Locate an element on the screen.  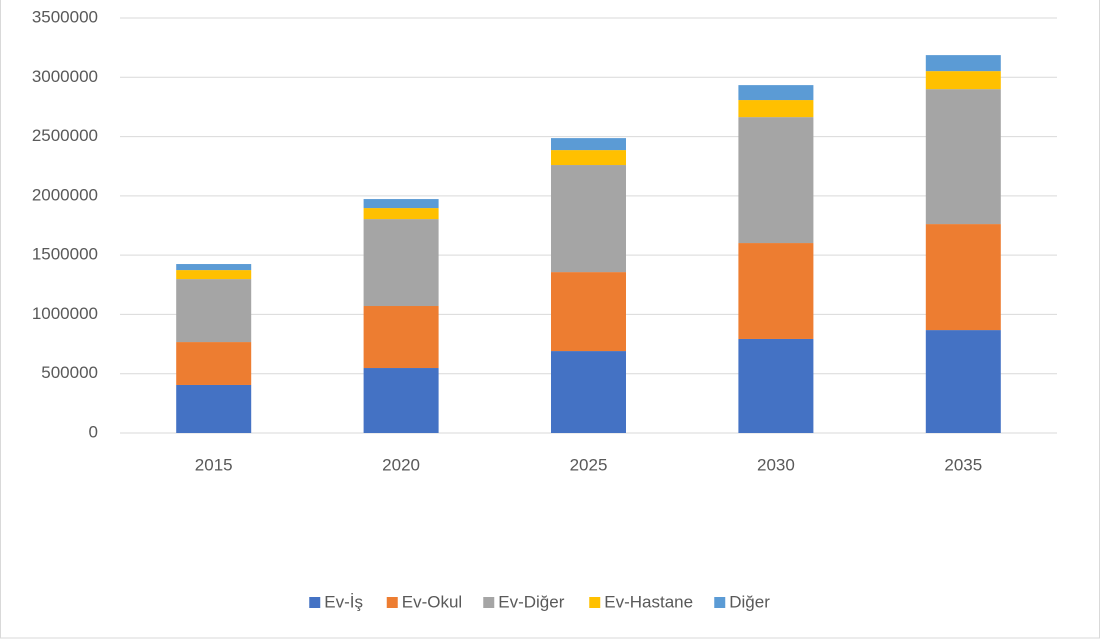
legend-label: Ev-Diğer is located at coordinates (531, 601).